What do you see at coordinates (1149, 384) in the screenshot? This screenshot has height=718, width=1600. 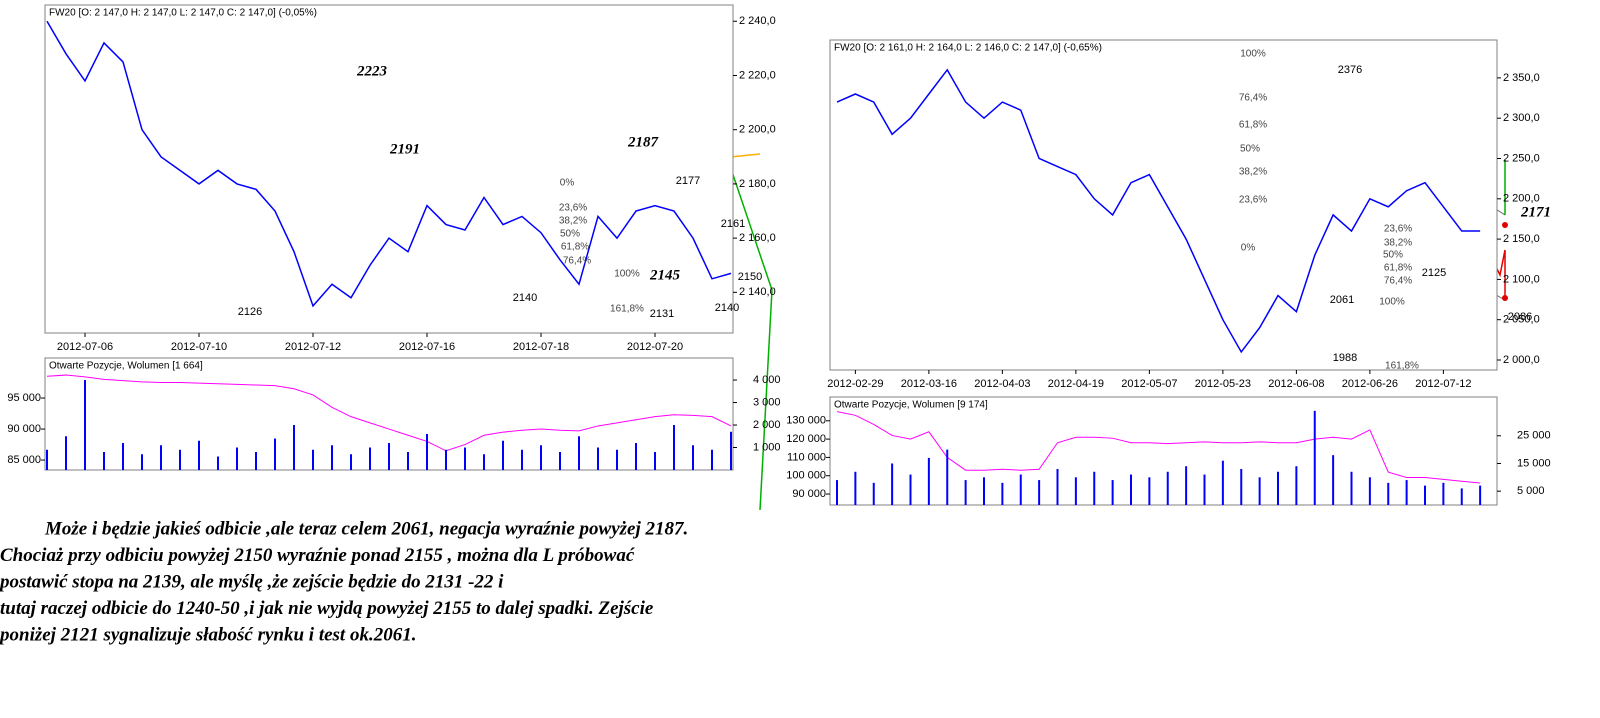 I see `x-tick-label: 2012-05-07` at bounding box center [1149, 384].